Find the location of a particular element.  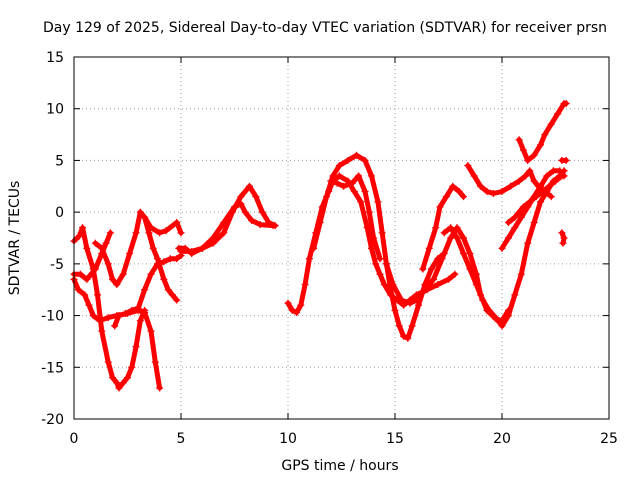

y-tick-label: 5 is located at coordinates (59, 161).